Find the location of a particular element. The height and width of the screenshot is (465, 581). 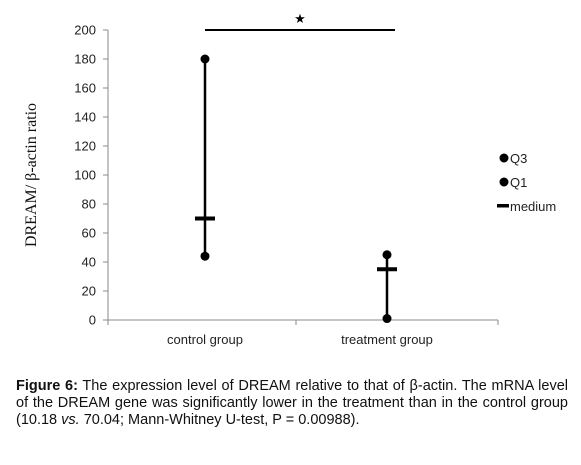

caption-label: Figure 6: is located at coordinates (47, 386).